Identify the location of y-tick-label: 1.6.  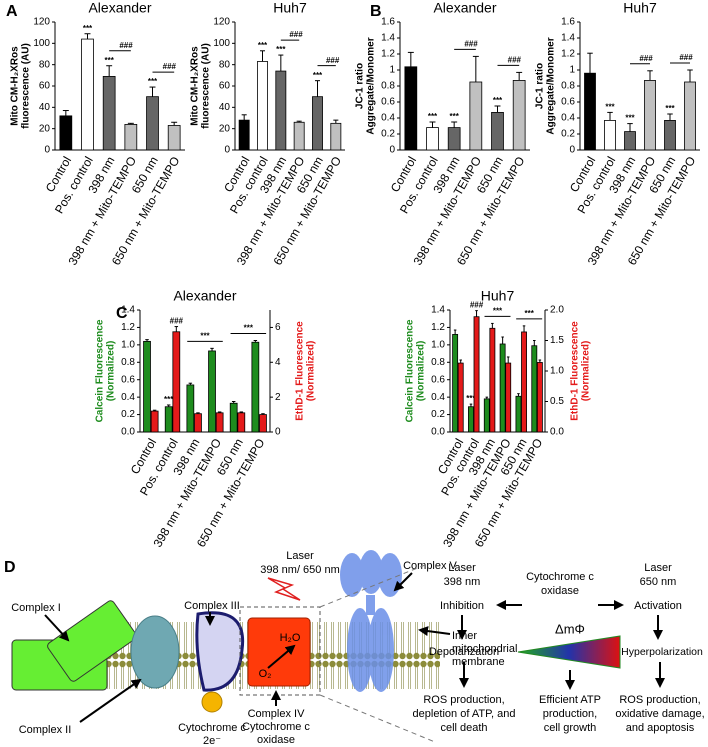
(388, 22).